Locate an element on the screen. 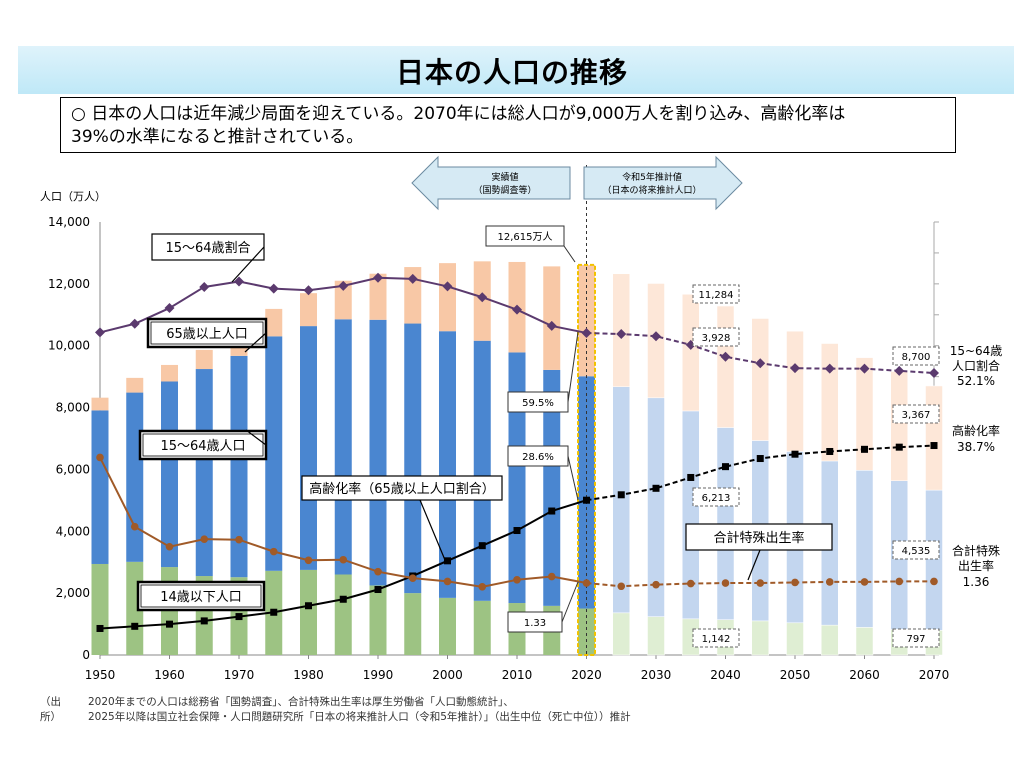 This screenshot has height=768, width=1024. y-tick-label: 14,000 is located at coordinates (69, 222).